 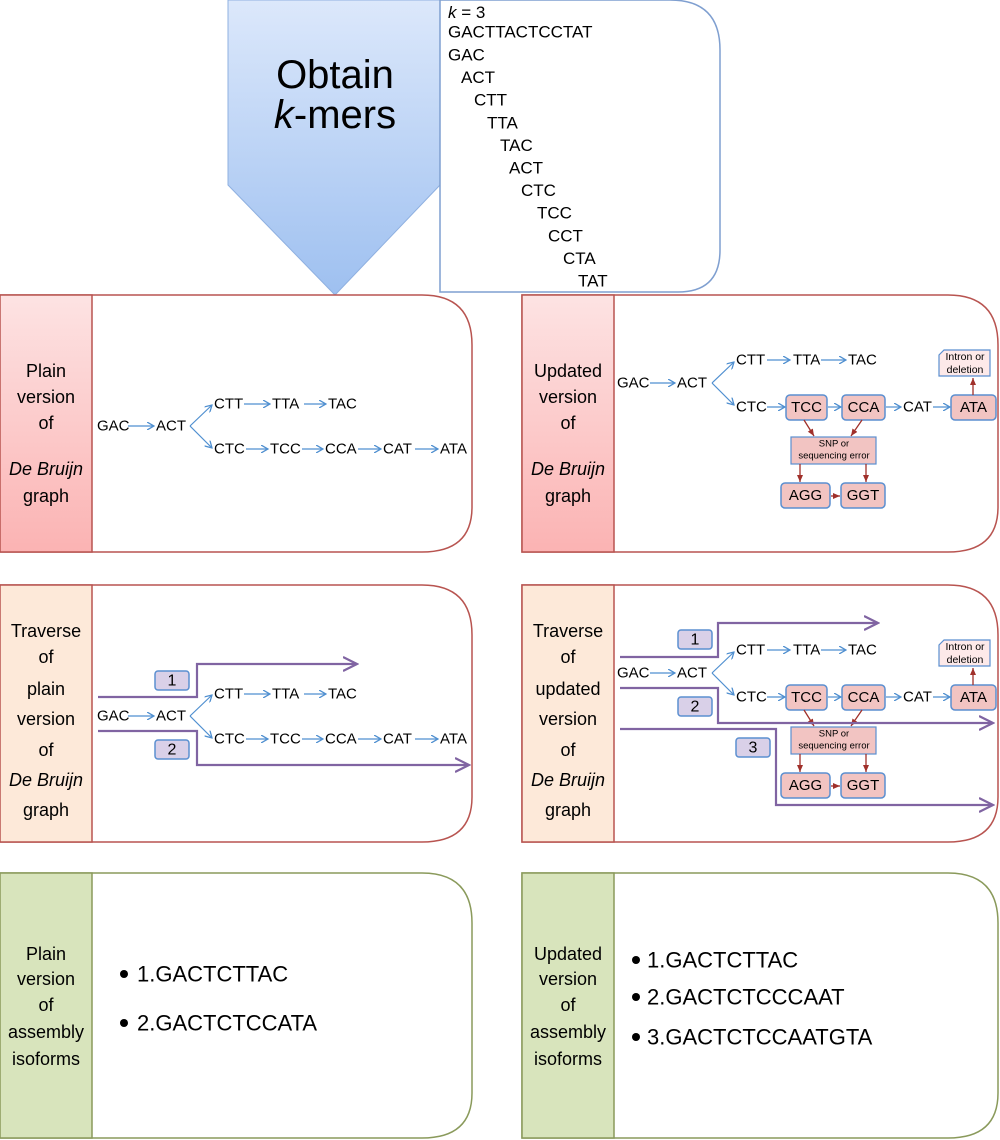 What do you see at coordinates (964, 363) in the screenshot?
I see `intron-box` at bounding box center [964, 363].